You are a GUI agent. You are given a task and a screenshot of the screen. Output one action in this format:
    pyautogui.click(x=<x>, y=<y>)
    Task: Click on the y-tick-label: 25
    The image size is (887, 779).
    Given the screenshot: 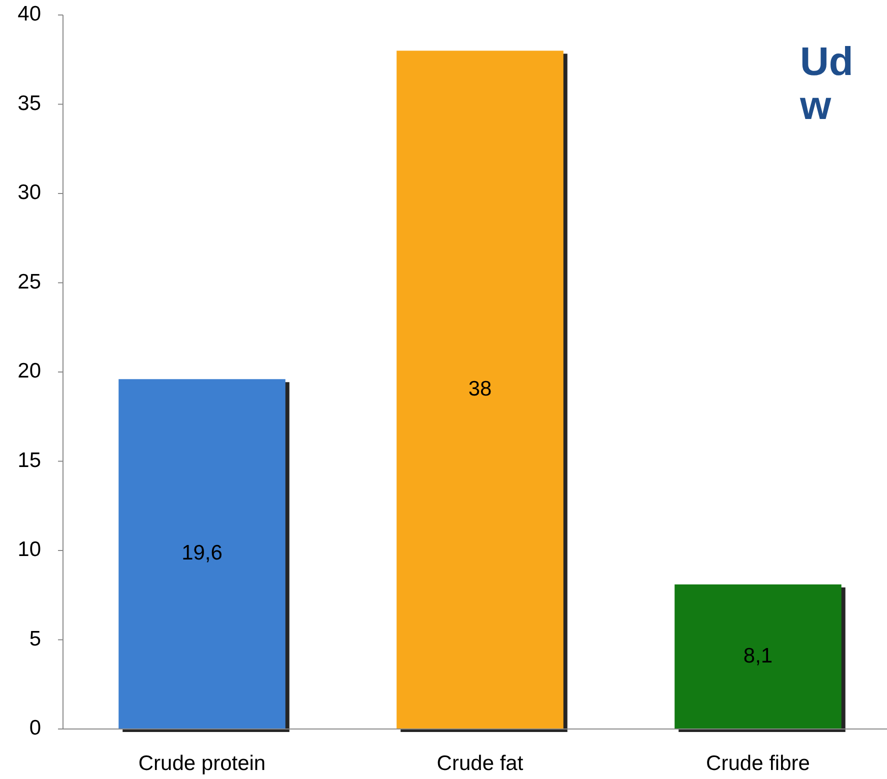 What is the action you would take?
    pyautogui.click(x=29, y=282)
    